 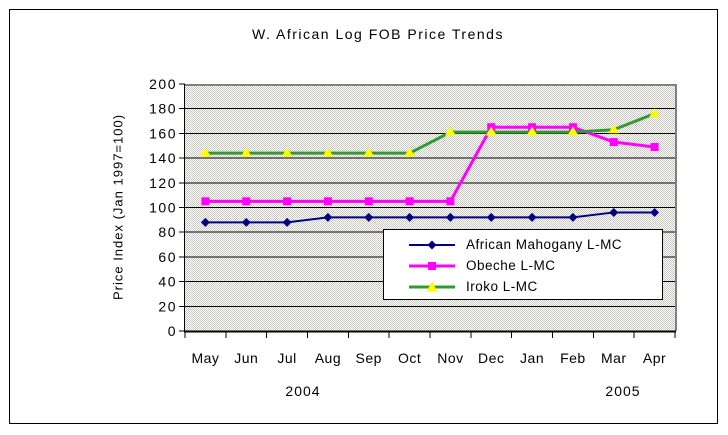 What do you see at coordinates (573, 358) in the screenshot?
I see `x-tick-label: Feb` at bounding box center [573, 358].